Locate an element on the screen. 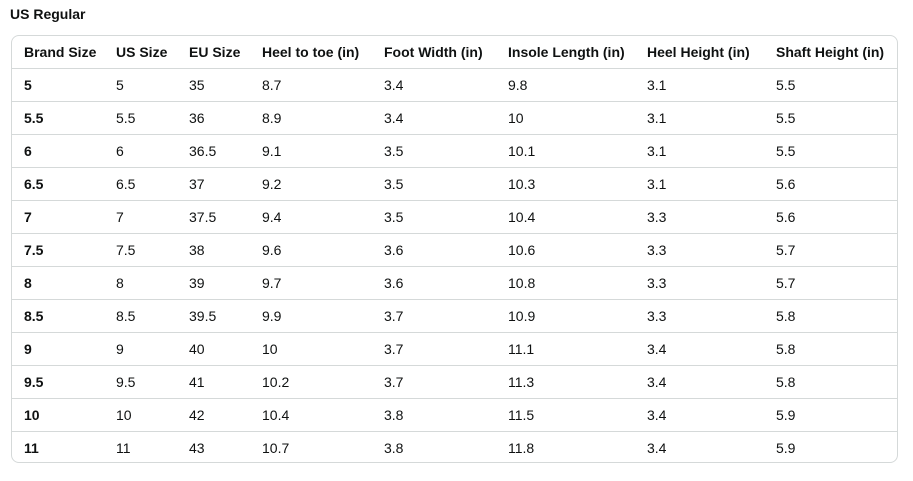 The height and width of the screenshot is (481, 913). insole-length-cell: 11.8 is located at coordinates (521, 448).